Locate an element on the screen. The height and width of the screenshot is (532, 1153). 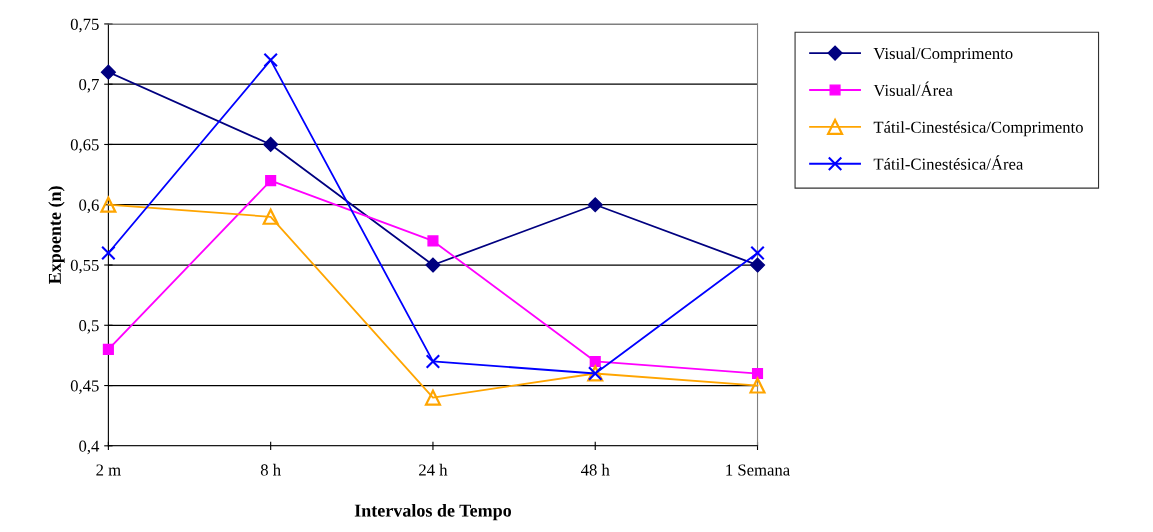
legend-label: Tátil-Cinestésica/Comprimento is located at coordinates (978, 129).